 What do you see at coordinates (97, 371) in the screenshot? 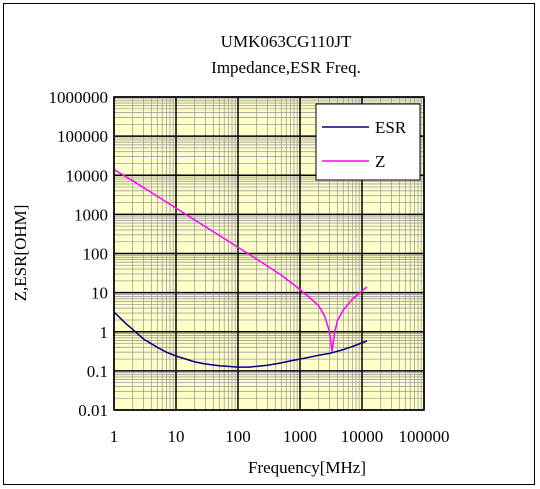
I see `y-tick-label: 0.1` at bounding box center [97, 371].